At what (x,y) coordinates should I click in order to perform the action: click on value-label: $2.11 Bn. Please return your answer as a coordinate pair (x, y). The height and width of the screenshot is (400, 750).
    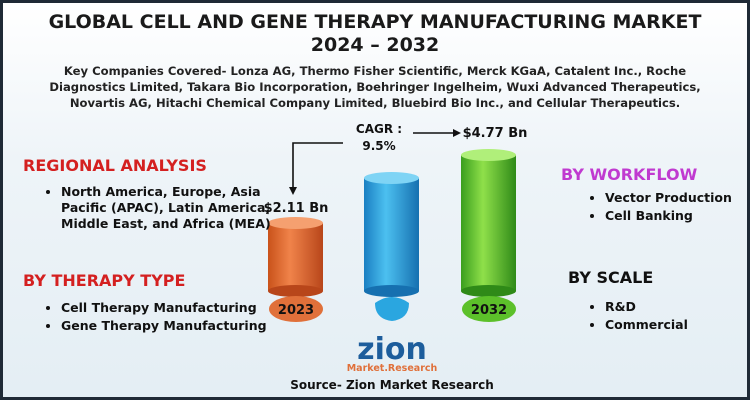
    Looking at the image, I should click on (296, 208).